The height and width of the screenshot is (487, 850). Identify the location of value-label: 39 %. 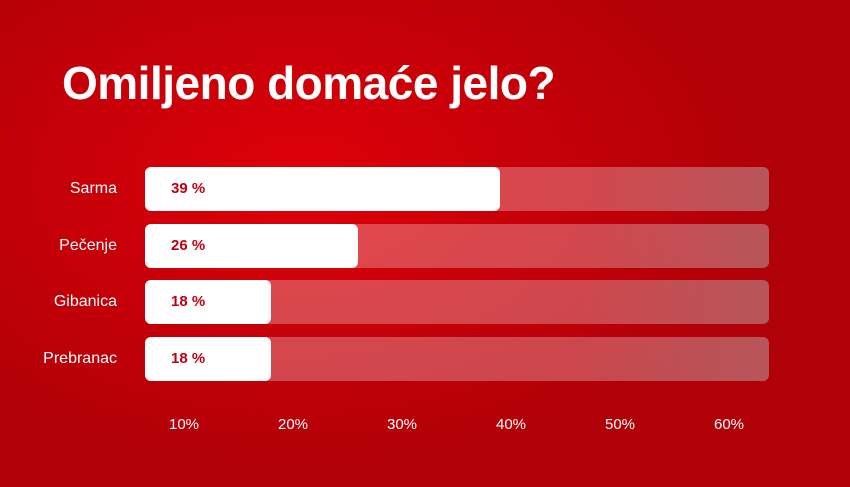
(188, 188).